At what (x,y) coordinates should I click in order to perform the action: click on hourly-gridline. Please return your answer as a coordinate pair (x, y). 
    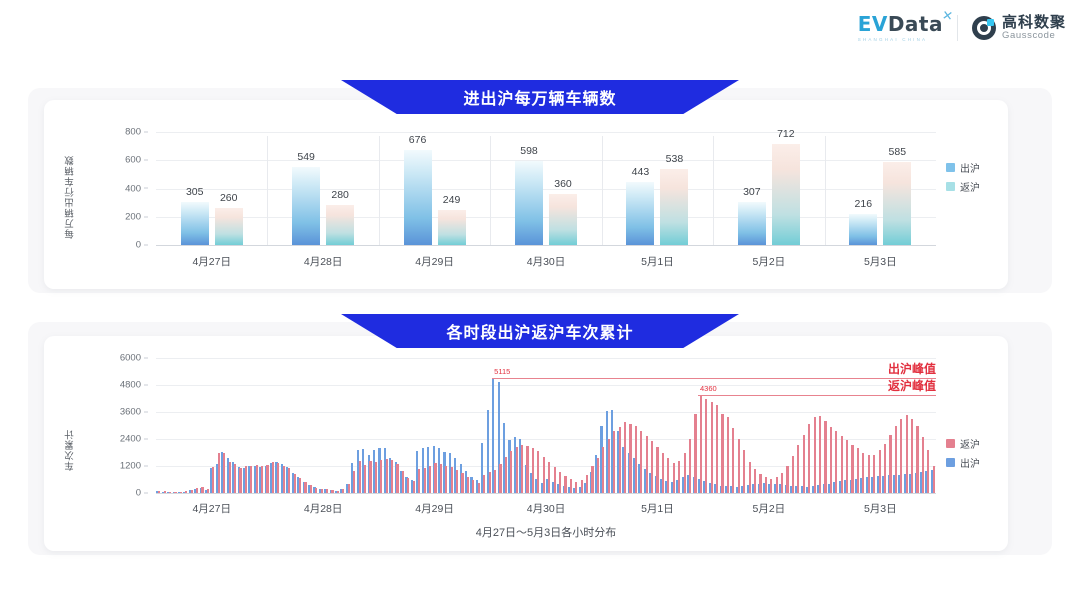
    Looking at the image, I should click on (546, 466).